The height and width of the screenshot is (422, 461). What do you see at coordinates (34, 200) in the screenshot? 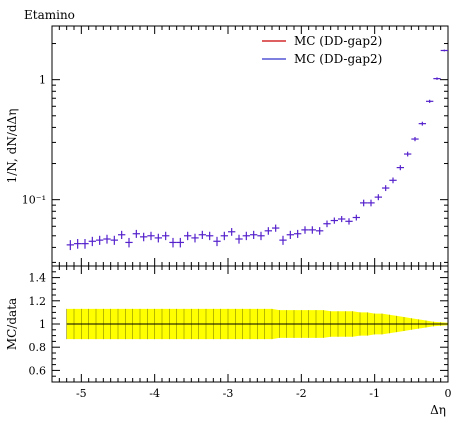
I see `main-ytick-label: 10⁻¹` at bounding box center [34, 200].